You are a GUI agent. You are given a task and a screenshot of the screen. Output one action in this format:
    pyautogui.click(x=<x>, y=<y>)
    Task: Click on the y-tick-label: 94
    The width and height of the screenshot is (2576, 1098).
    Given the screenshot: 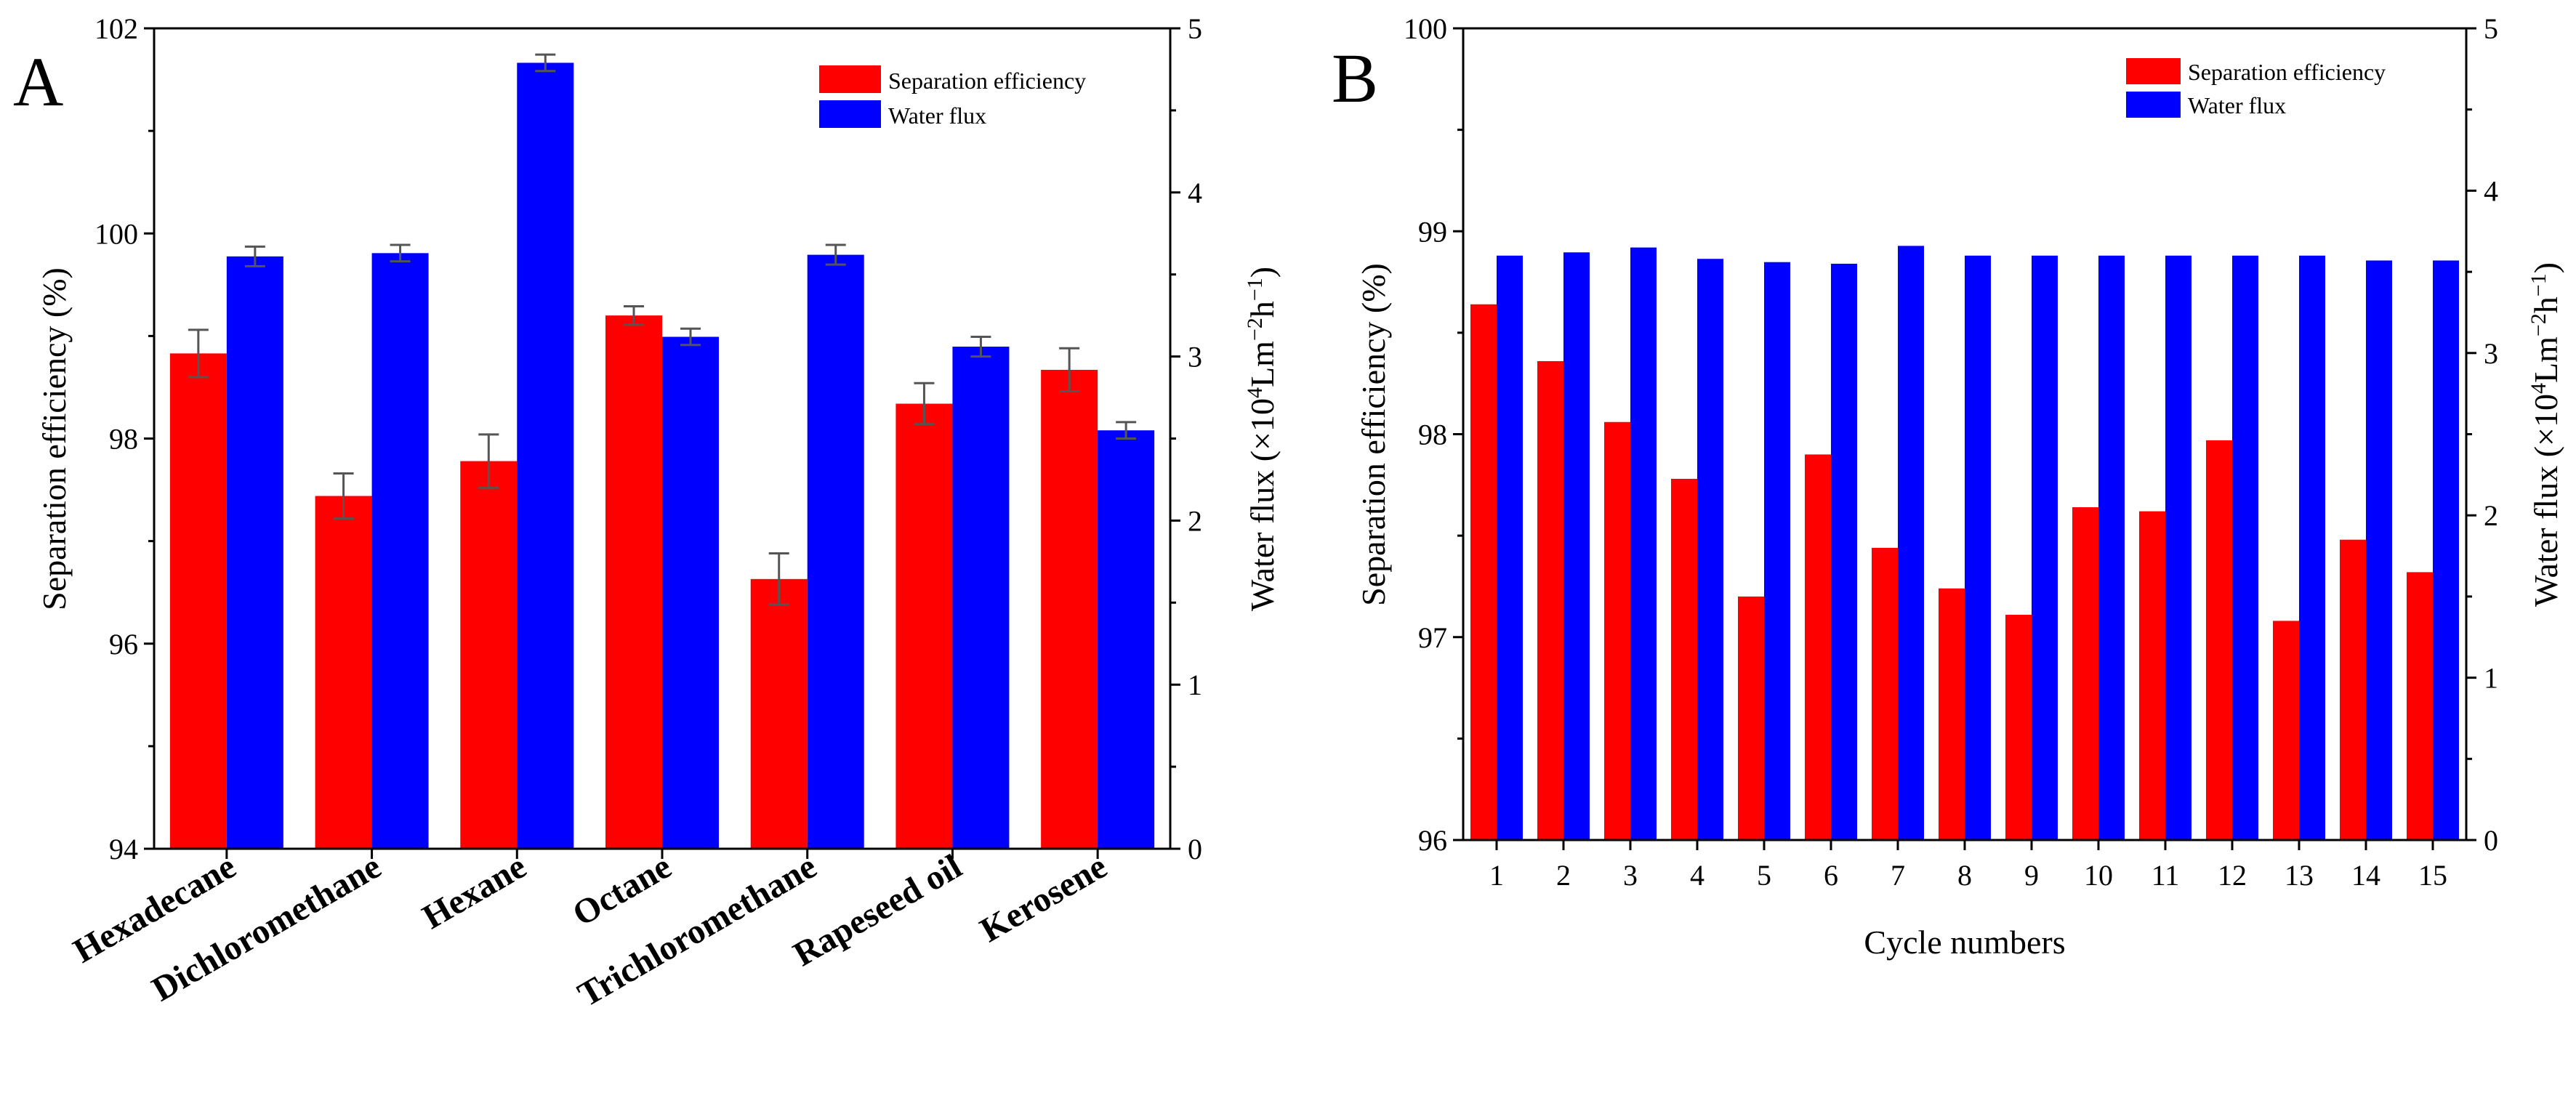 What is the action you would take?
    pyautogui.click(x=123, y=849)
    